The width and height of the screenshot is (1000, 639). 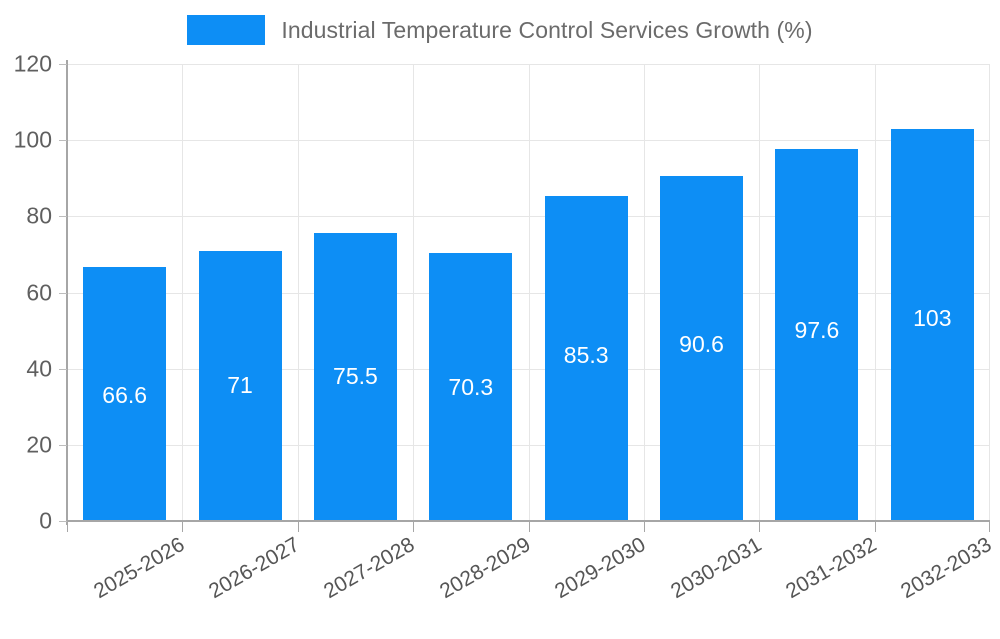 I want to click on bar-value-label: 85.3, so click(x=586, y=355).